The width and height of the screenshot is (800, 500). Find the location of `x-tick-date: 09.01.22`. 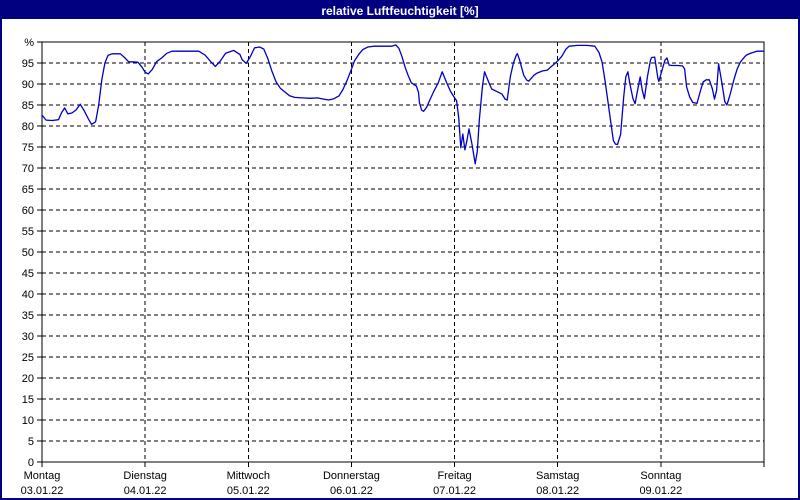

x-tick-date: 09.01.22 is located at coordinates (660, 491).